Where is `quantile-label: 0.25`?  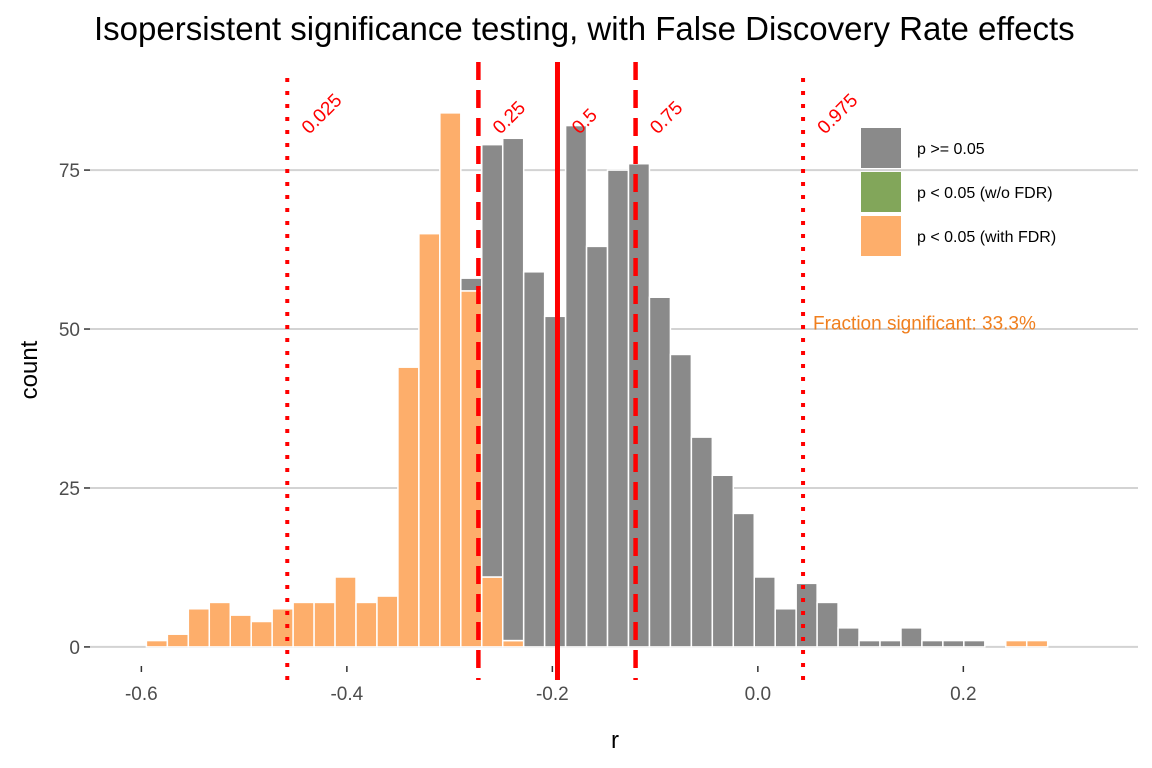 quantile-label: 0.25 is located at coordinates (509, 118).